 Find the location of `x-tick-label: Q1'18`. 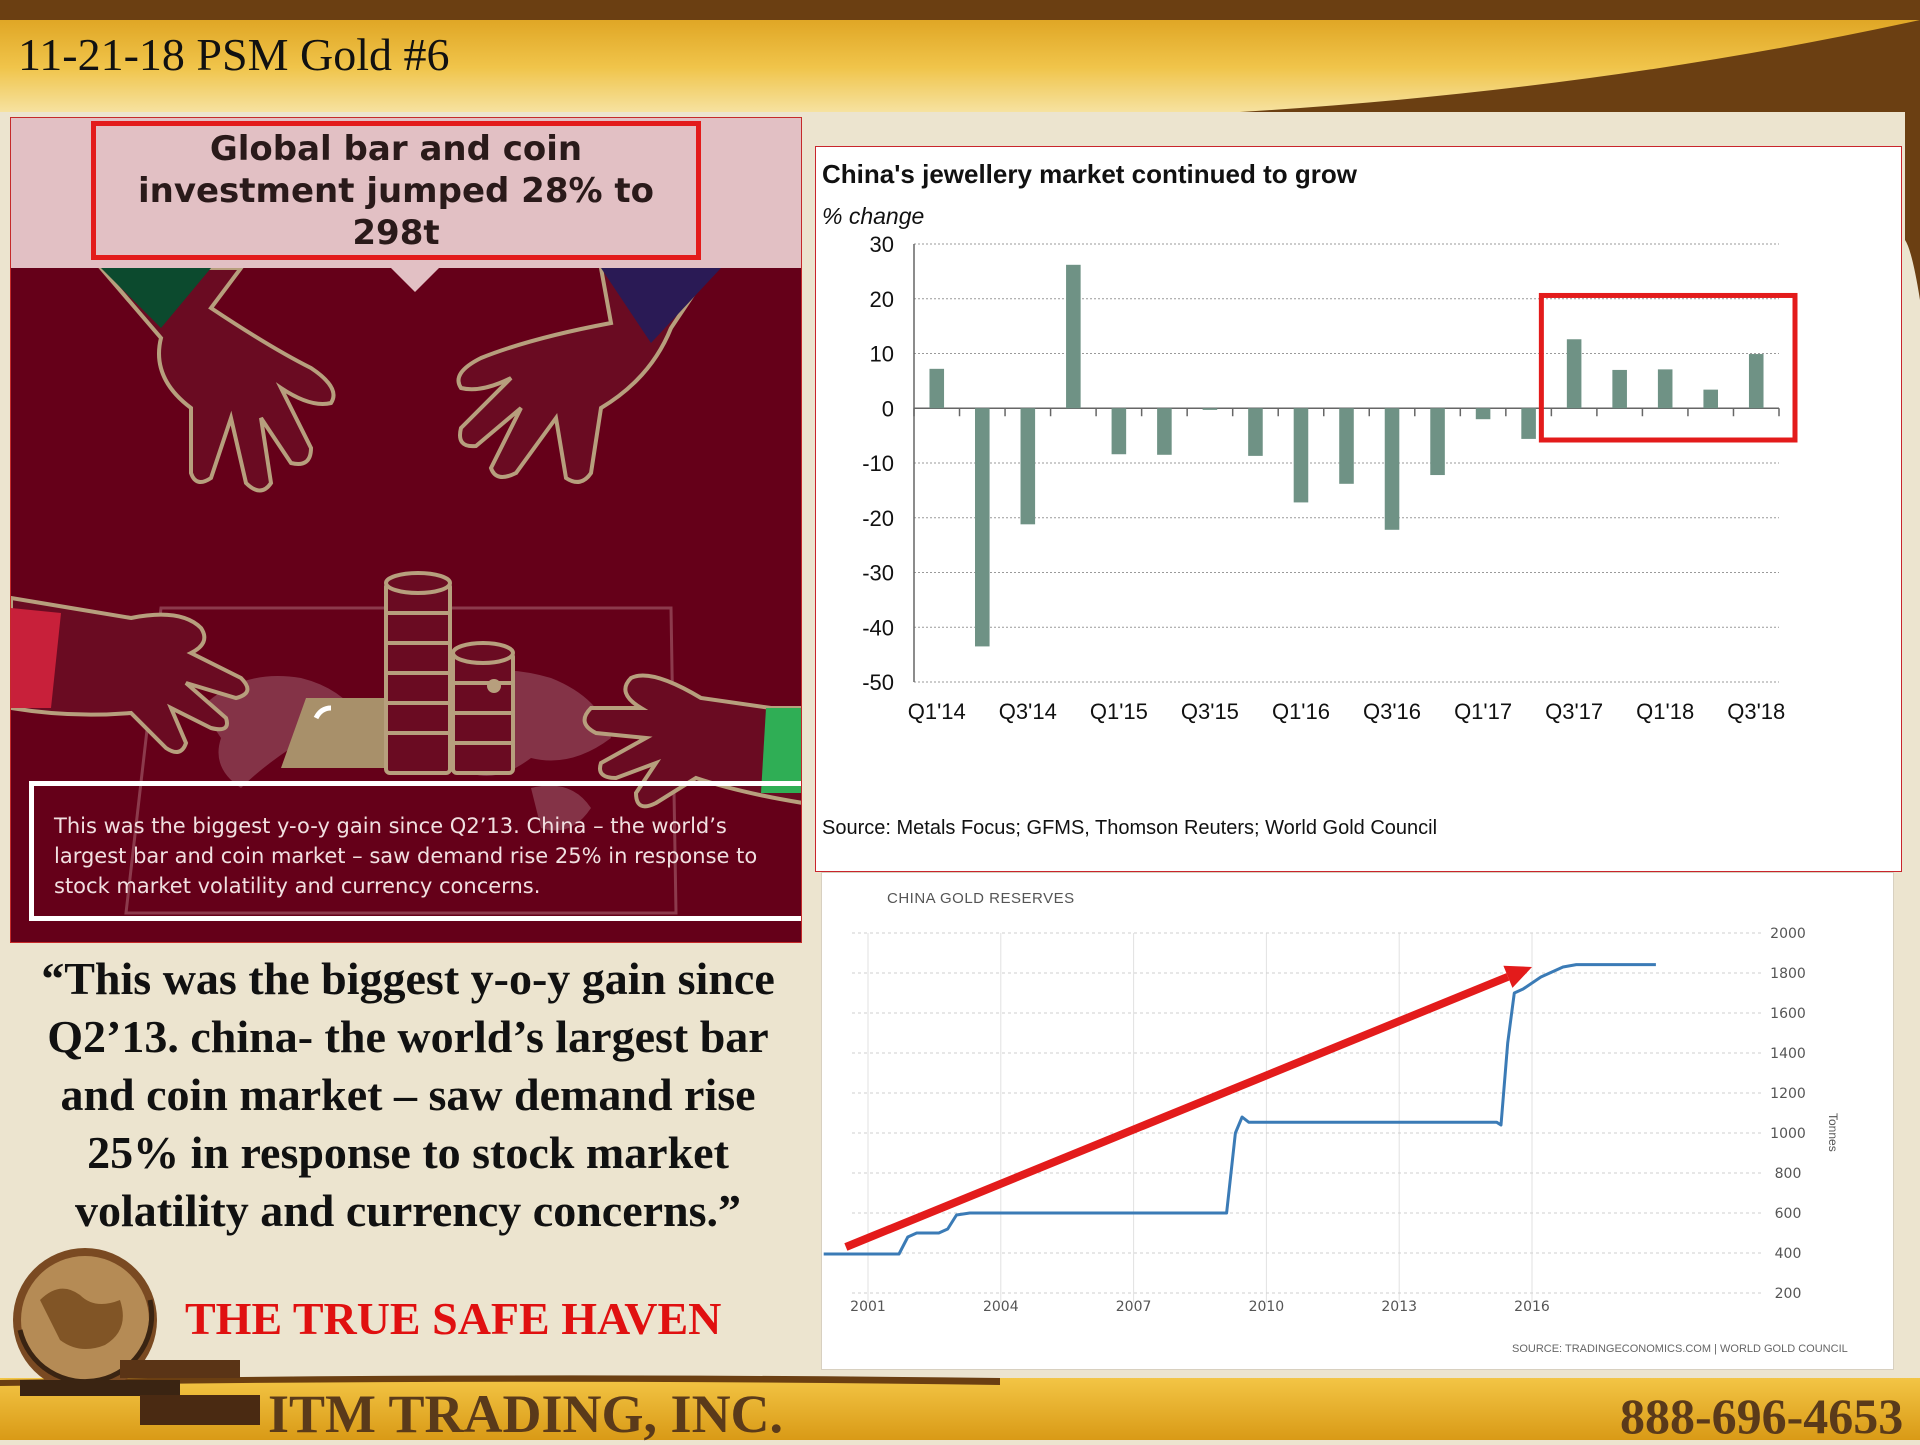

x-tick-label: Q1'18 is located at coordinates (1665, 711).